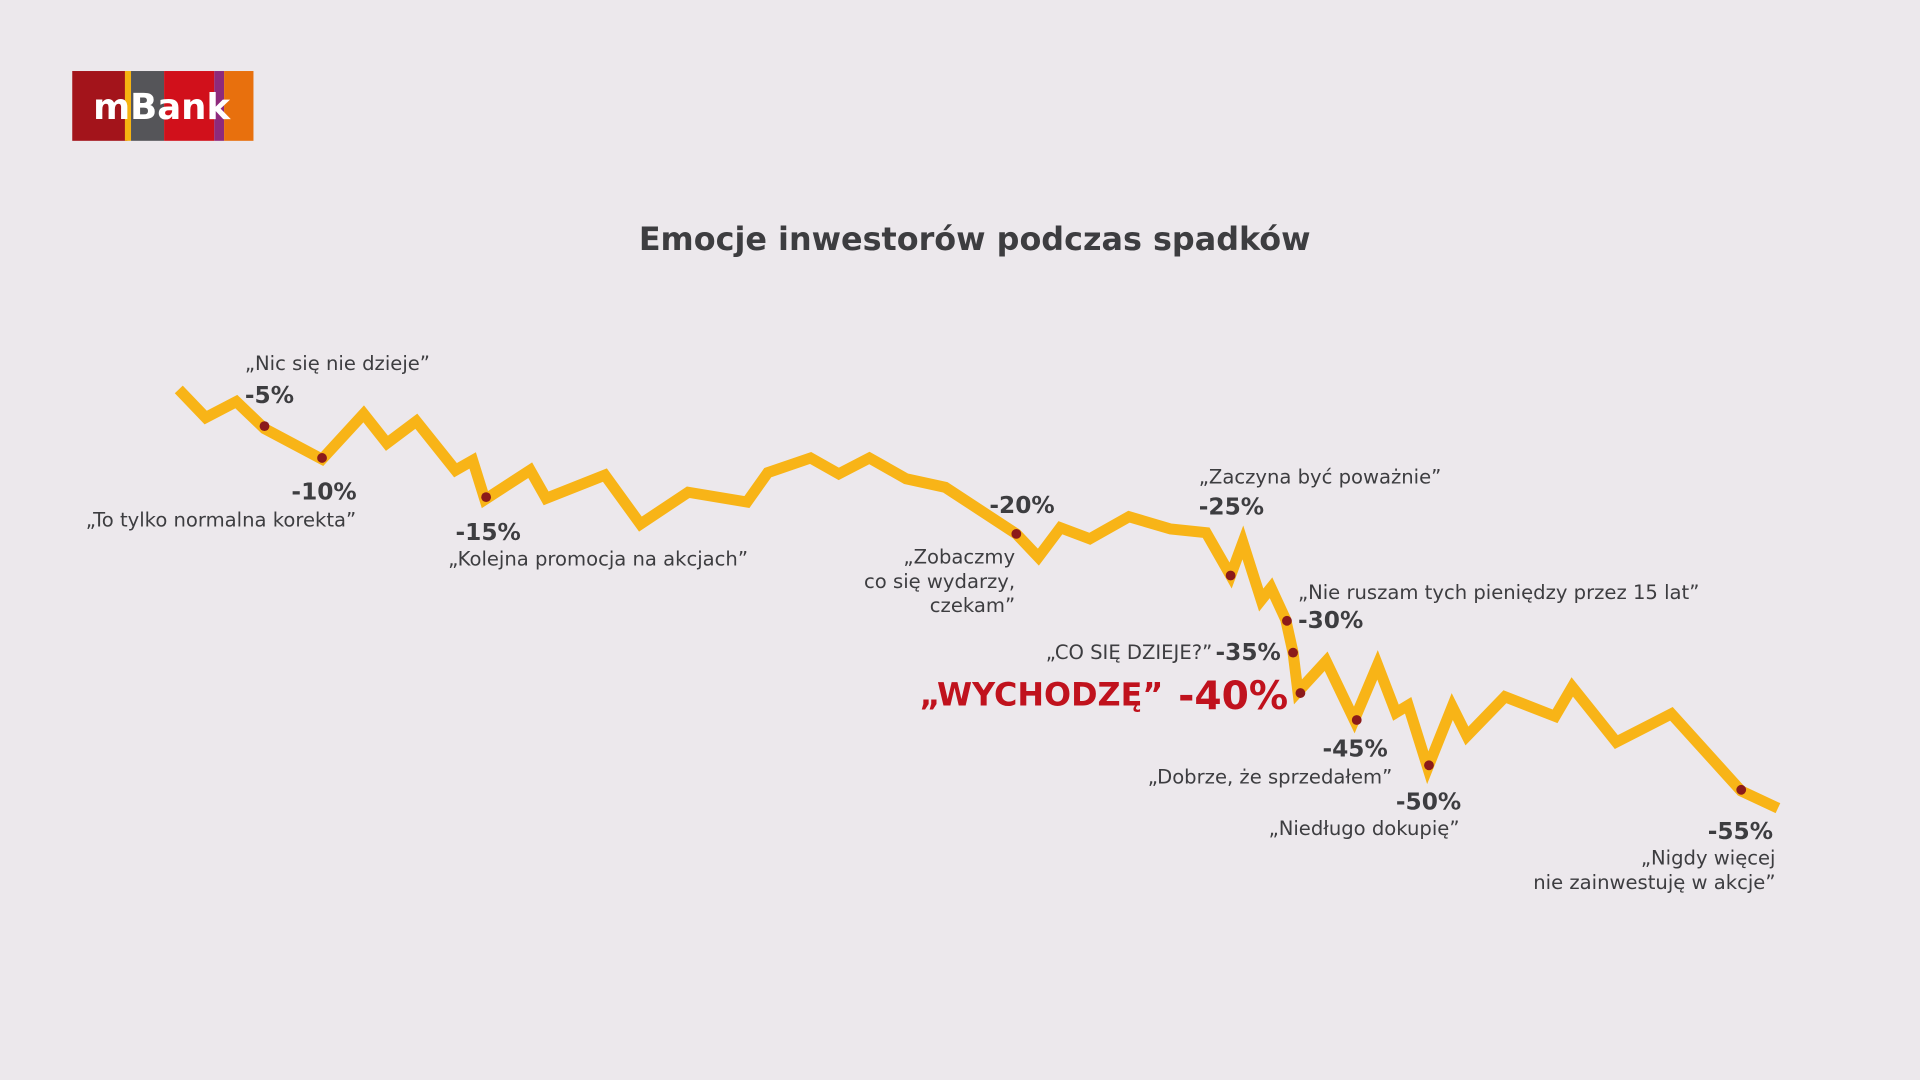  What do you see at coordinates (1248, 652) in the screenshot?
I see `percent-label: -35%` at bounding box center [1248, 652].